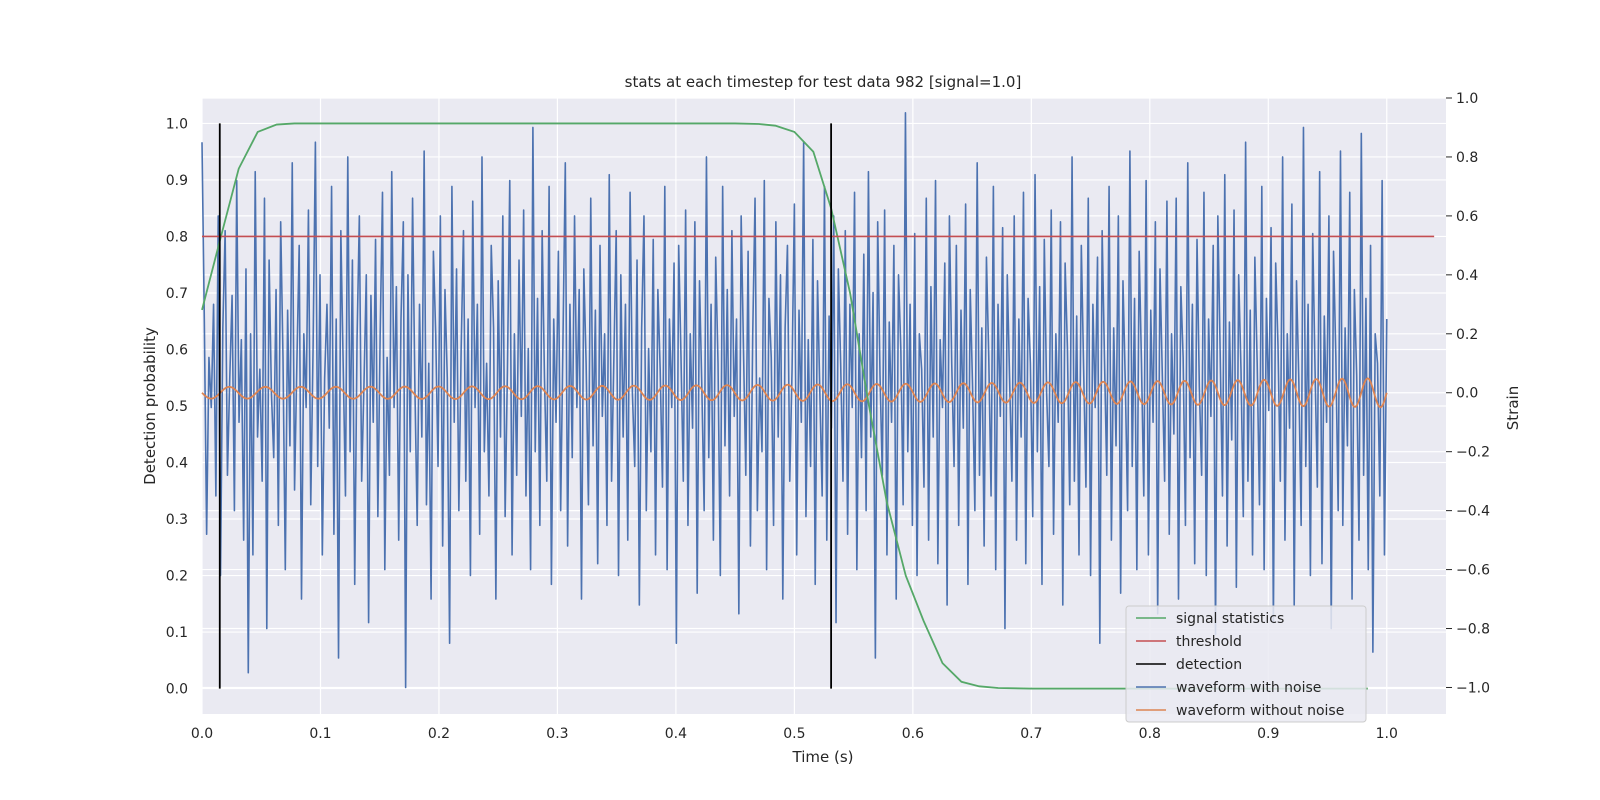 This screenshot has width=1600, height=800. I want to click on y-tick-label-left: 0.9, so click(177, 181).